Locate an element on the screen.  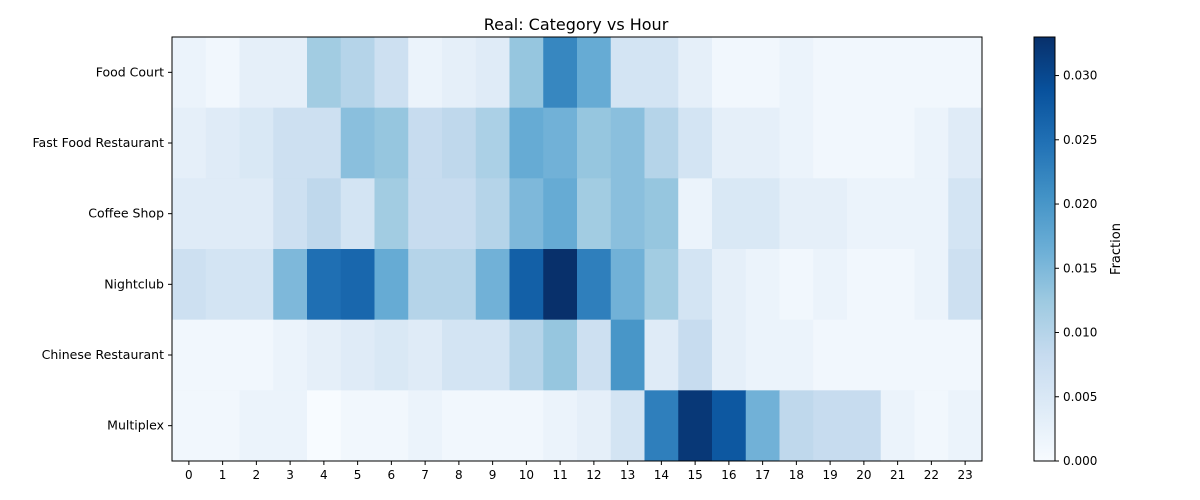
colorbar-label: Fraction is located at coordinates (1116, 249).